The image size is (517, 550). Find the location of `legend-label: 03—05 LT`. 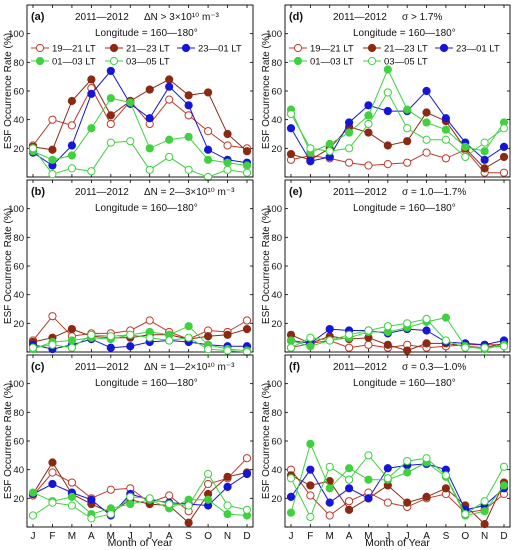

legend-label: 03—05 LT is located at coordinates (148, 62).